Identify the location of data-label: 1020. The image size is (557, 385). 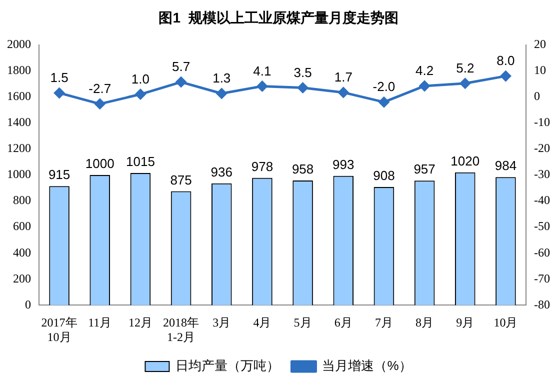
(465, 160).